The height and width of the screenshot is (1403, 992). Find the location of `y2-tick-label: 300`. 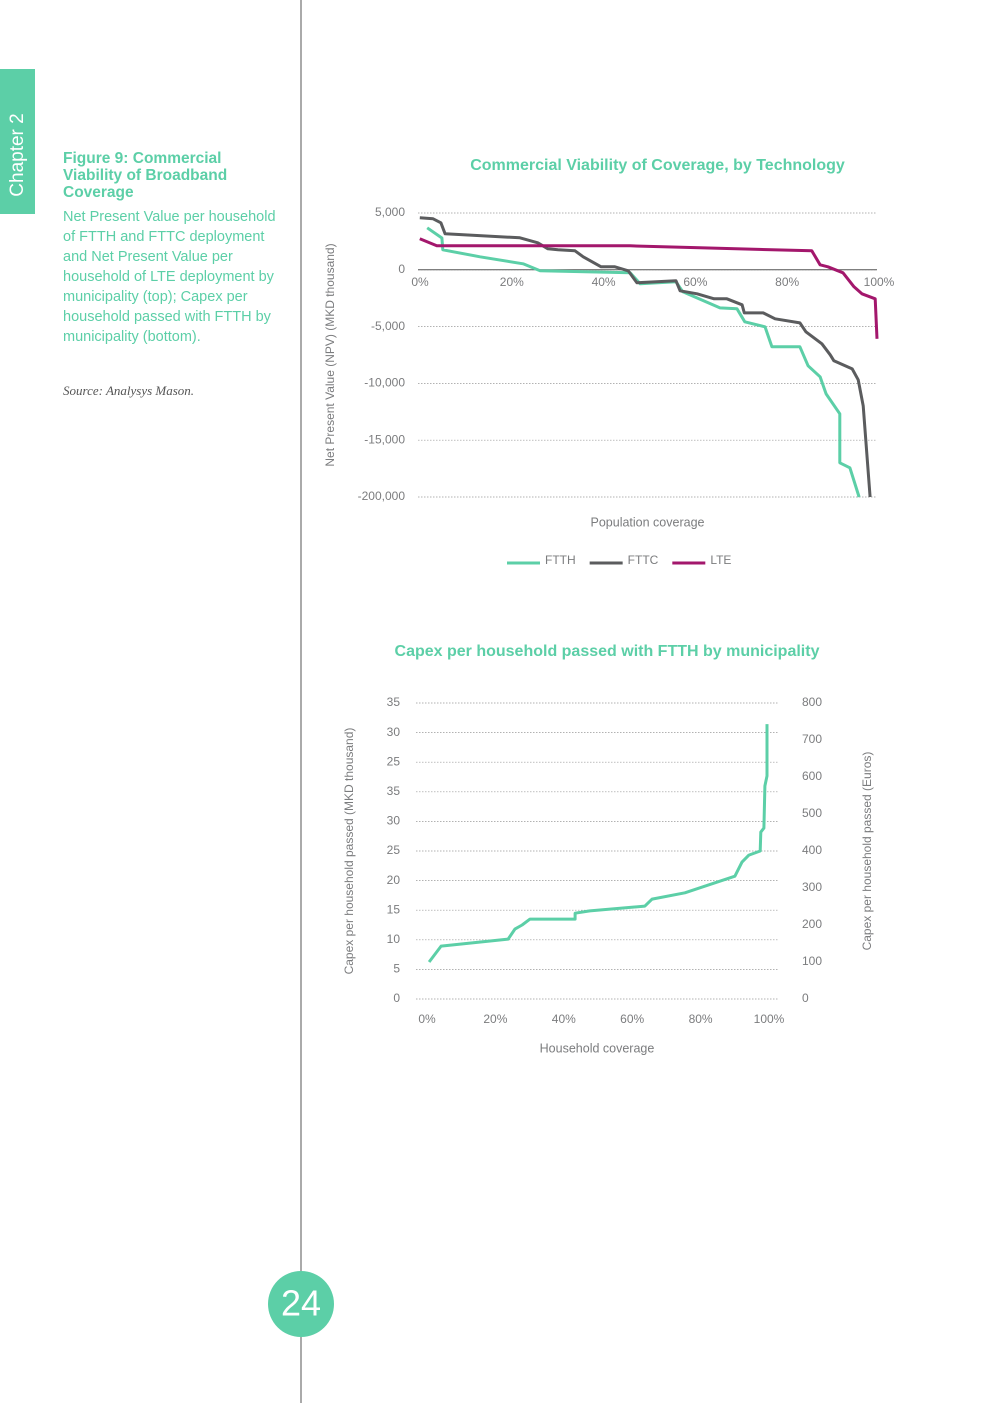

y2-tick-label: 300 is located at coordinates (812, 887).